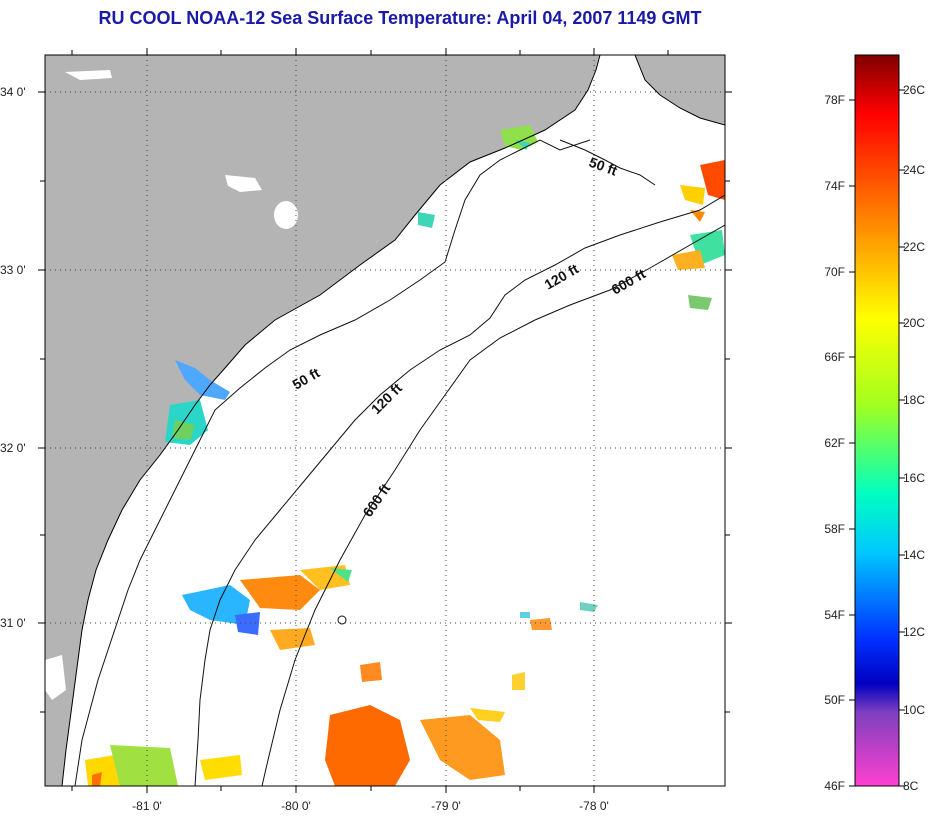 The image size is (928, 817). I want to click on fahrenheit-label: 62F, so click(834, 443).